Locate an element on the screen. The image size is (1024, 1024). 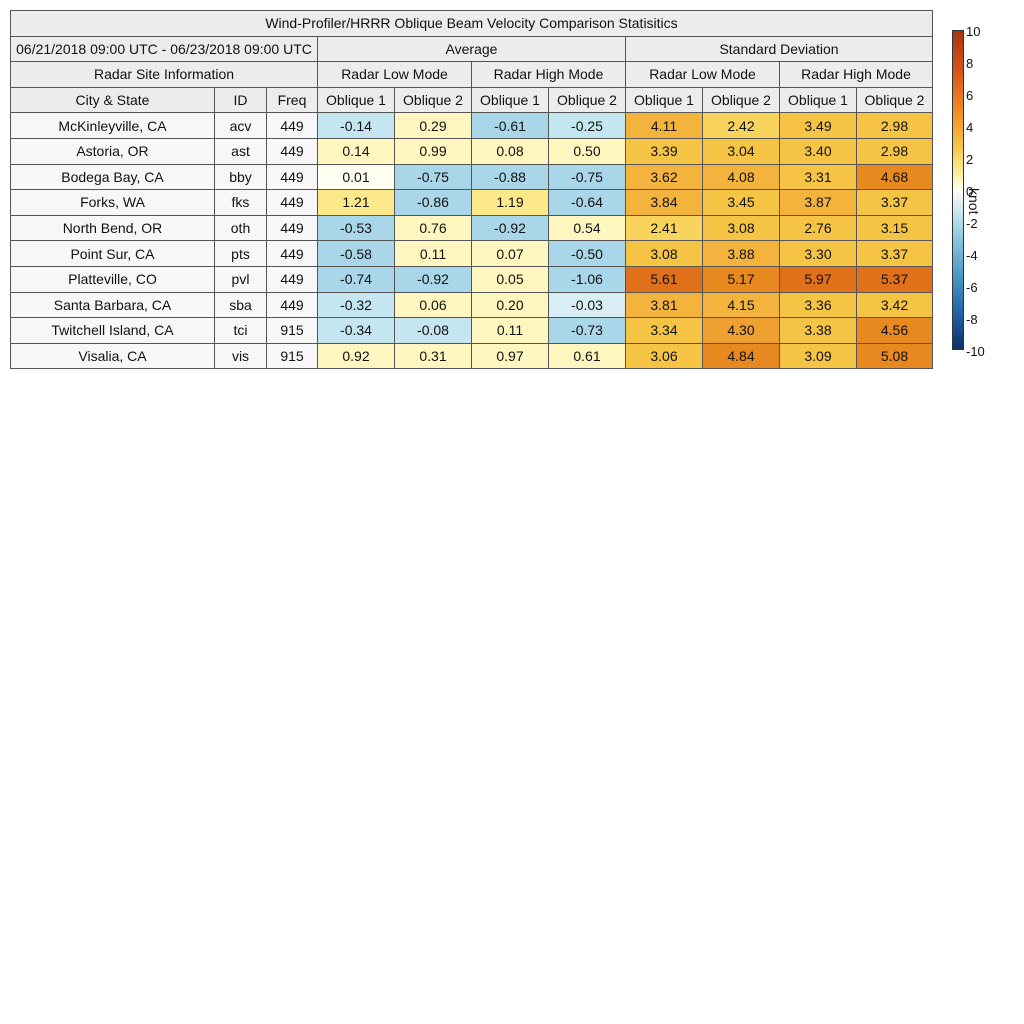
colorbar-label: knot is located at coordinates (974, 201).